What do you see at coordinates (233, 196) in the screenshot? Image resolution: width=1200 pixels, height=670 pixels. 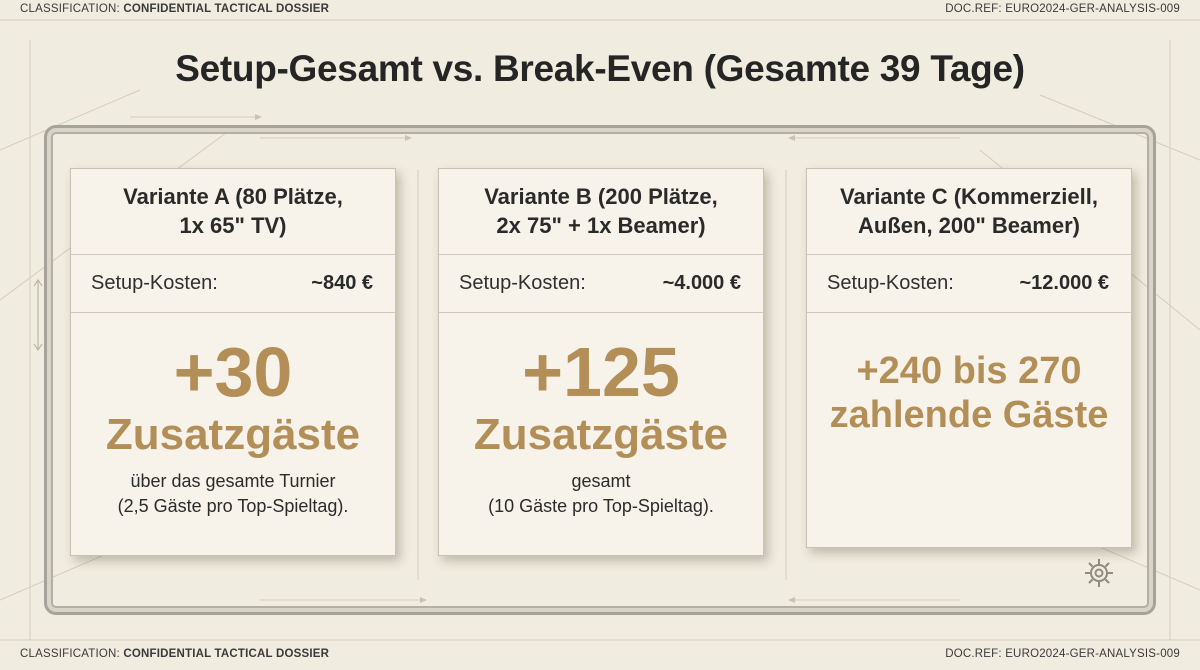 I see `card-title-line1: Variante A (80 Plätze,` at bounding box center [233, 196].